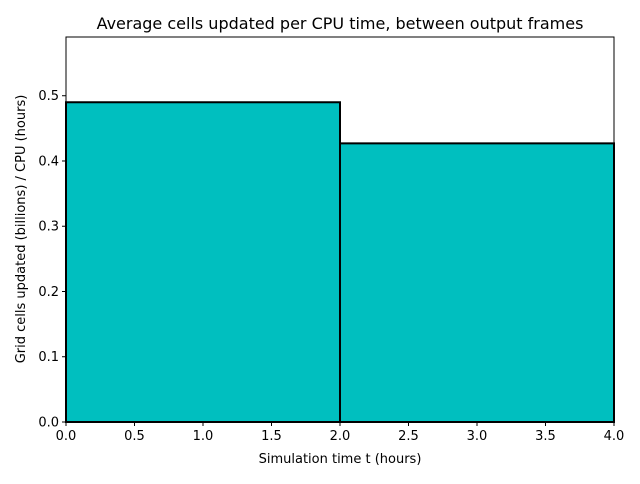 This screenshot has height=484, width=640. I want to click on x-tick-label: 0.0, so click(66, 436).